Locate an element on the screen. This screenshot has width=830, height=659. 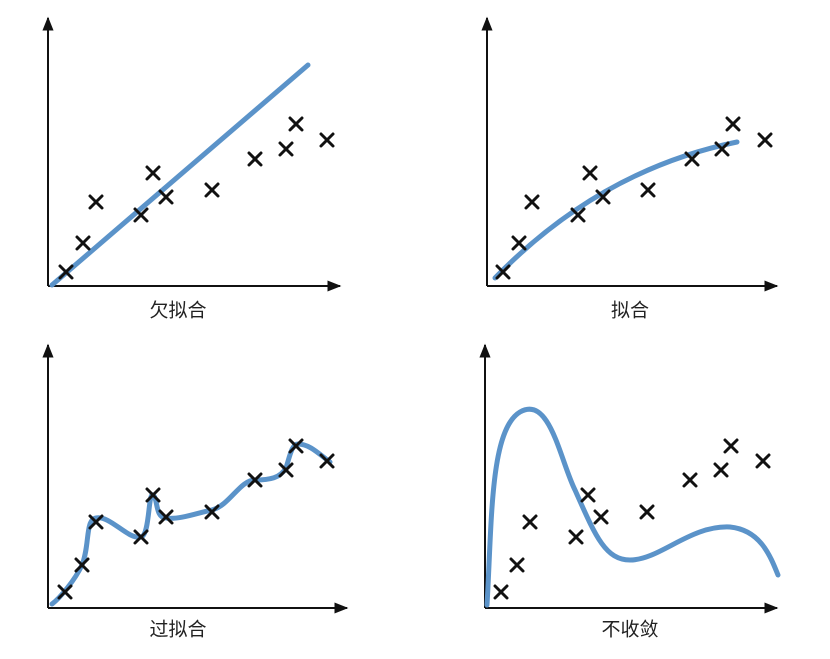
caption: 欠拟合 is located at coordinates (177, 311).